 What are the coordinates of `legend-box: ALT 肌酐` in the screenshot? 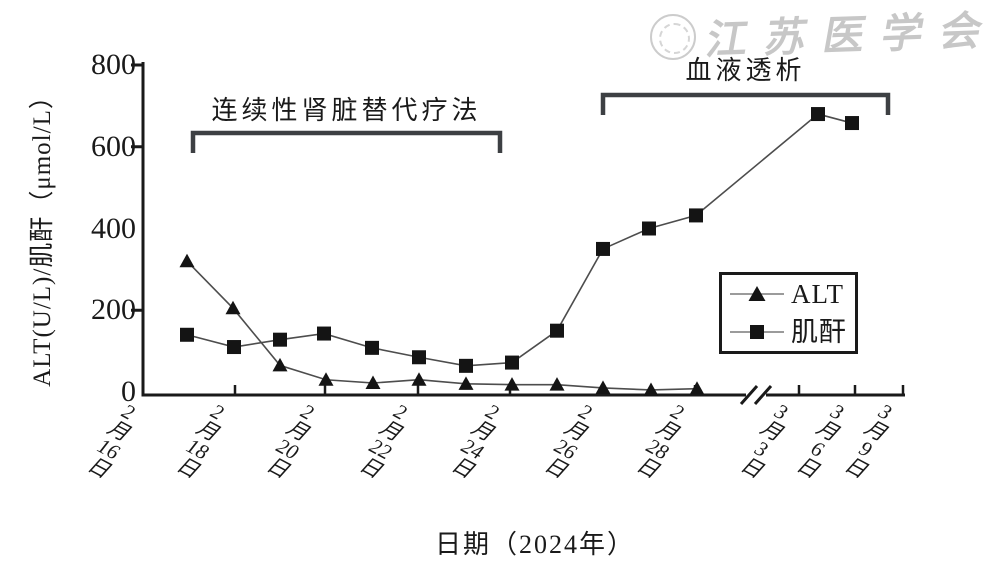 It's located at (788, 313).